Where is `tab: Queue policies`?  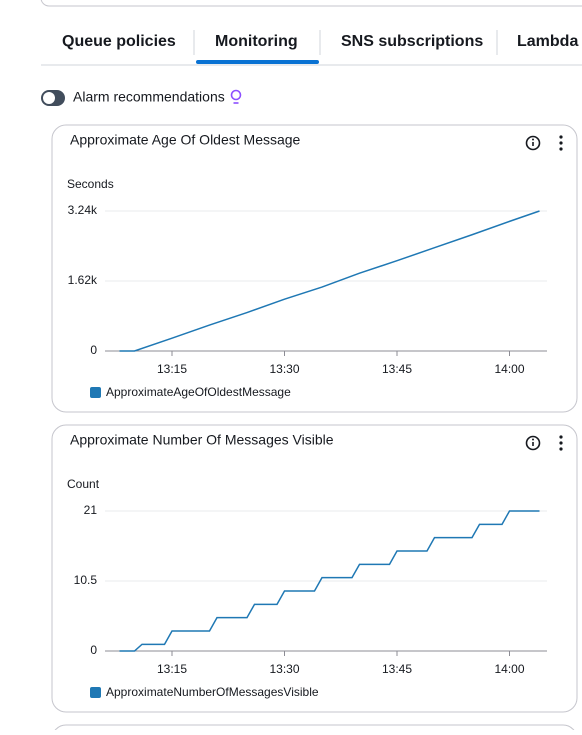 tab: Queue policies is located at coordinates (119, 41).